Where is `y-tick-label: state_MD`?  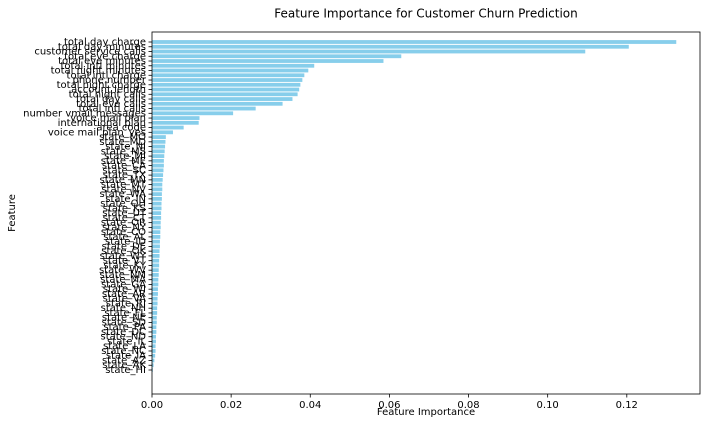
y-tick-label: state_MD is located at coordinates (122, 142).